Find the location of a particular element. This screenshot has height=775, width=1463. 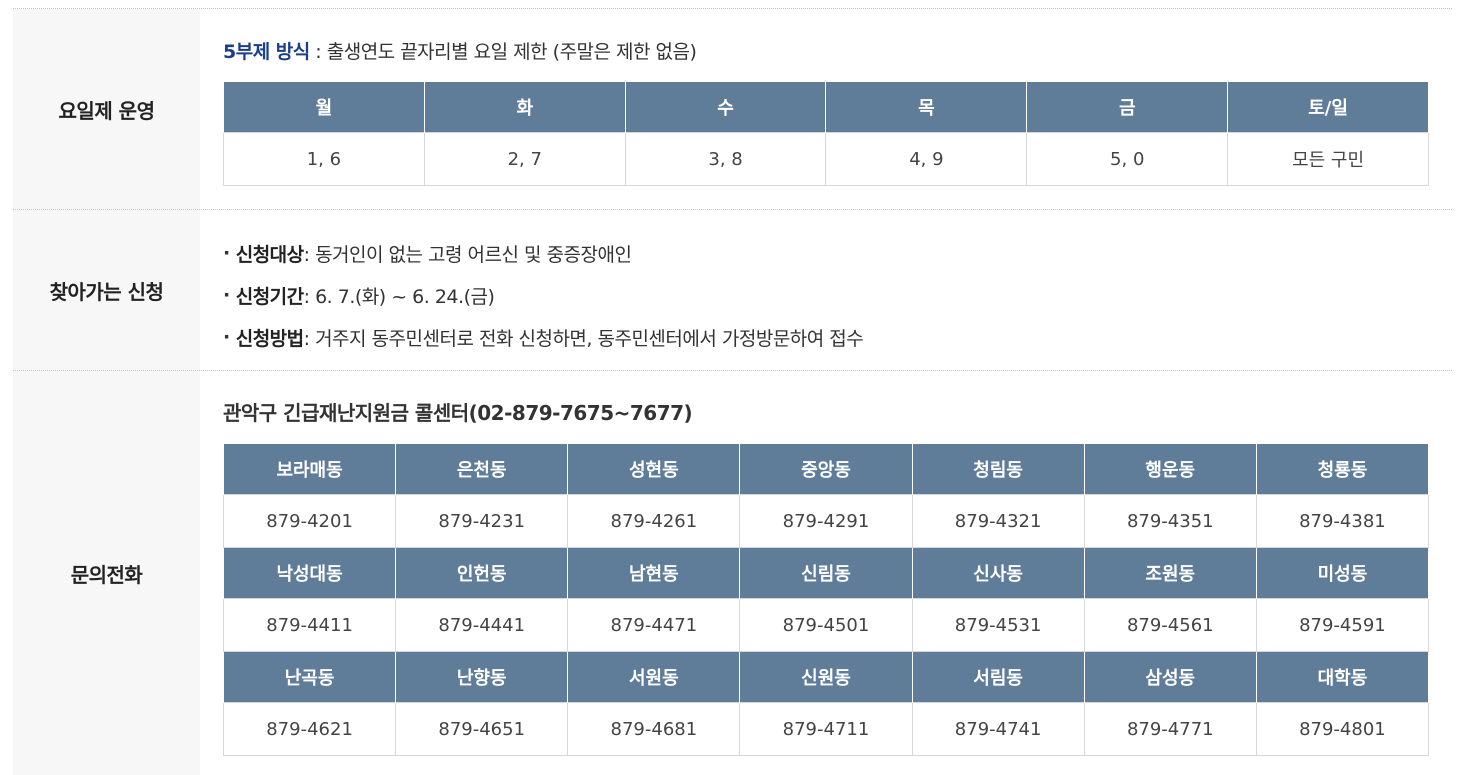

schedule-description: 5부제 방식 : 출생연도 끝자리별 요일 제한 (주말은 제한 없음) is located at coordinates (460, 50).